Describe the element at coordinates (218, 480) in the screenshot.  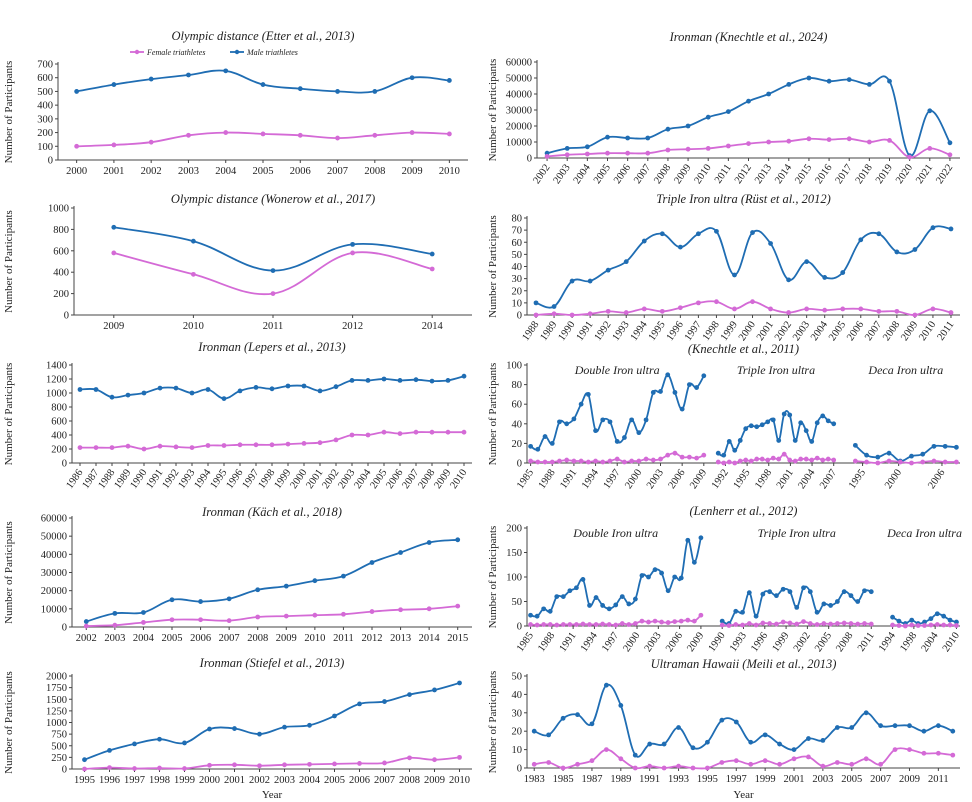
I see `x-tick-label: 1995` at that location.